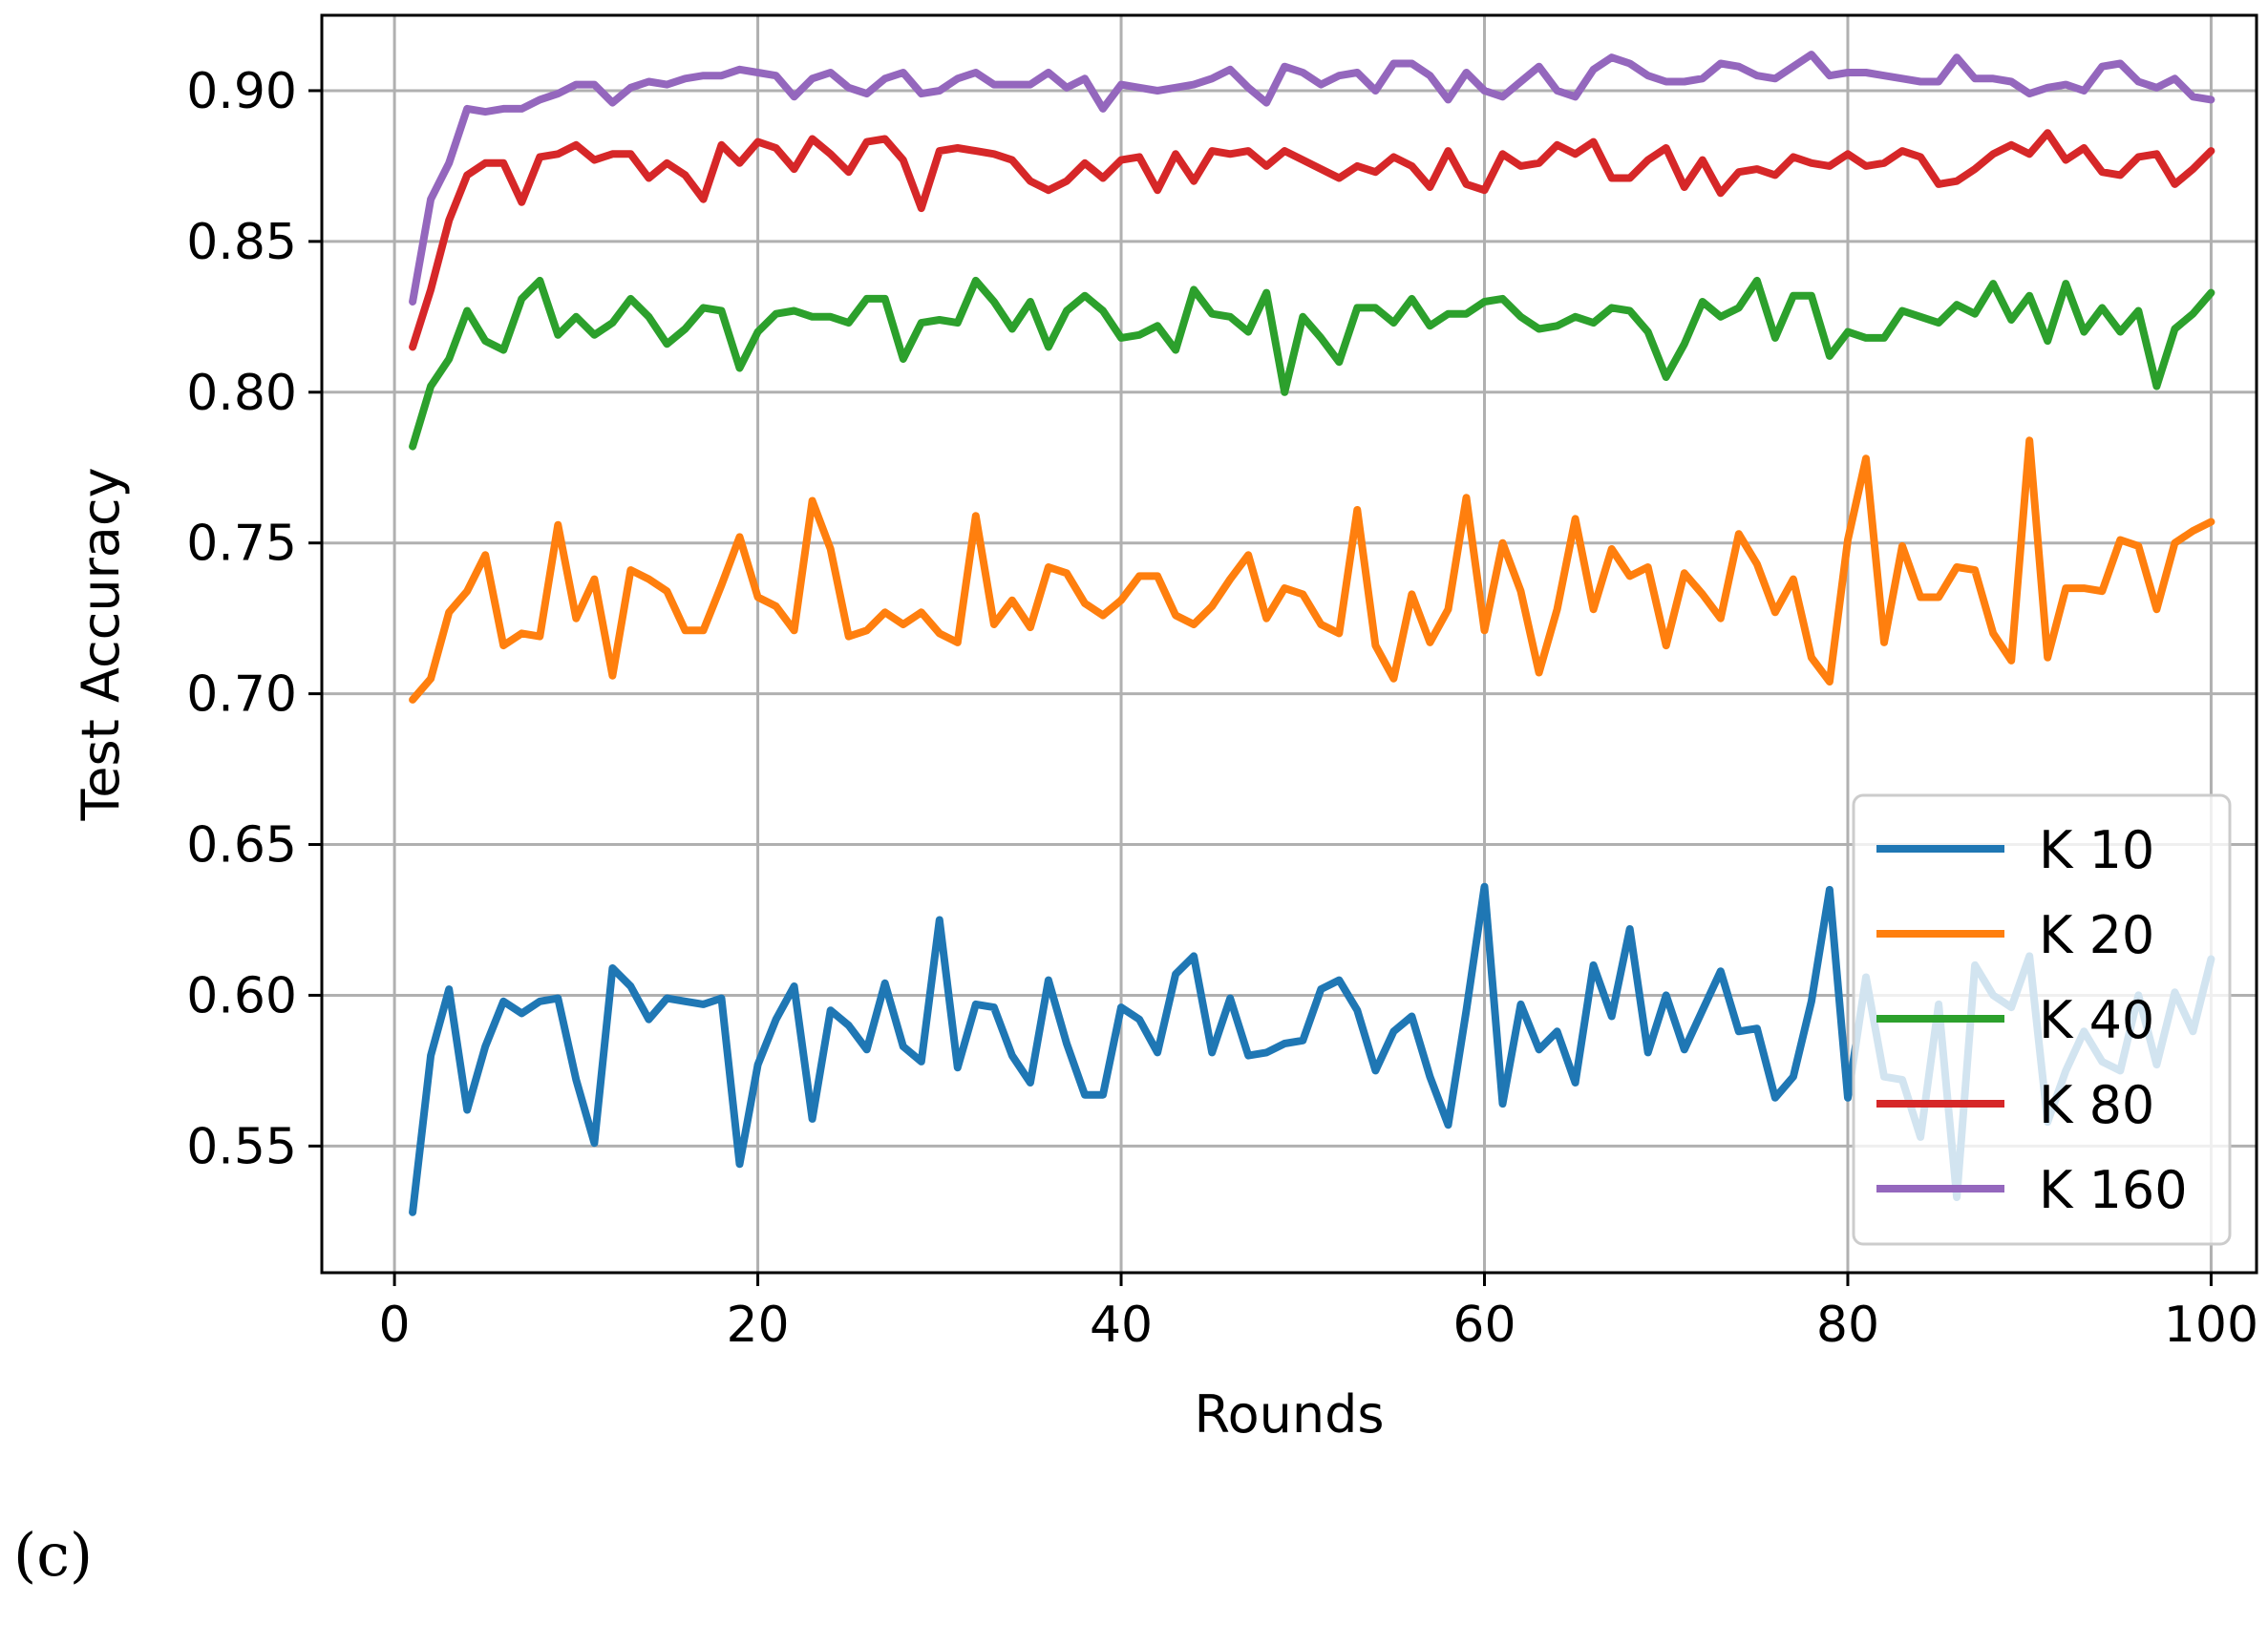 The image size is (2268, 1625). Describe the element at coordinates (241, 242) in the screenshot. I see `y-tick-label: 0.85` at that location.